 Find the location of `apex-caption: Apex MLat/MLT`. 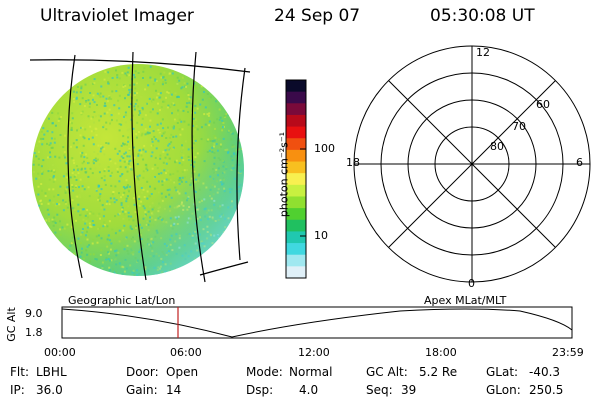

apex-caption: Apex MLat/MLT is located at coordinates (465, 300).